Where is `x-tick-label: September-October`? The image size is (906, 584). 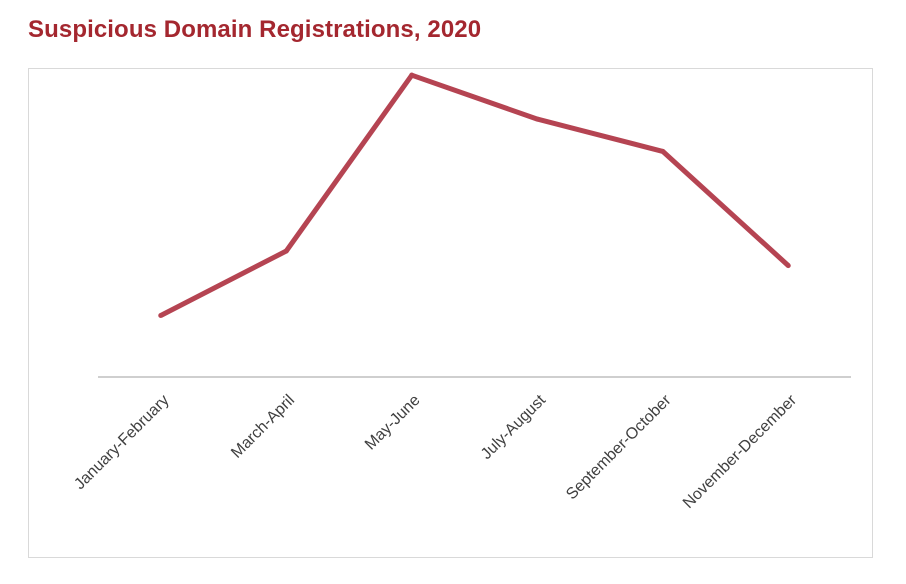 x-tick-label: September-October is located at coordinates (619, 447).